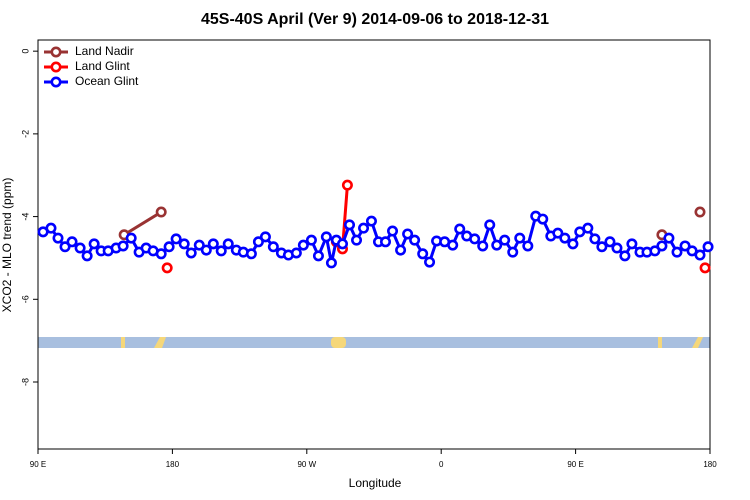 The width and height of the screenshot is (750, 500). I want to click on x-axis-label: Longitude, so click(375, 483).